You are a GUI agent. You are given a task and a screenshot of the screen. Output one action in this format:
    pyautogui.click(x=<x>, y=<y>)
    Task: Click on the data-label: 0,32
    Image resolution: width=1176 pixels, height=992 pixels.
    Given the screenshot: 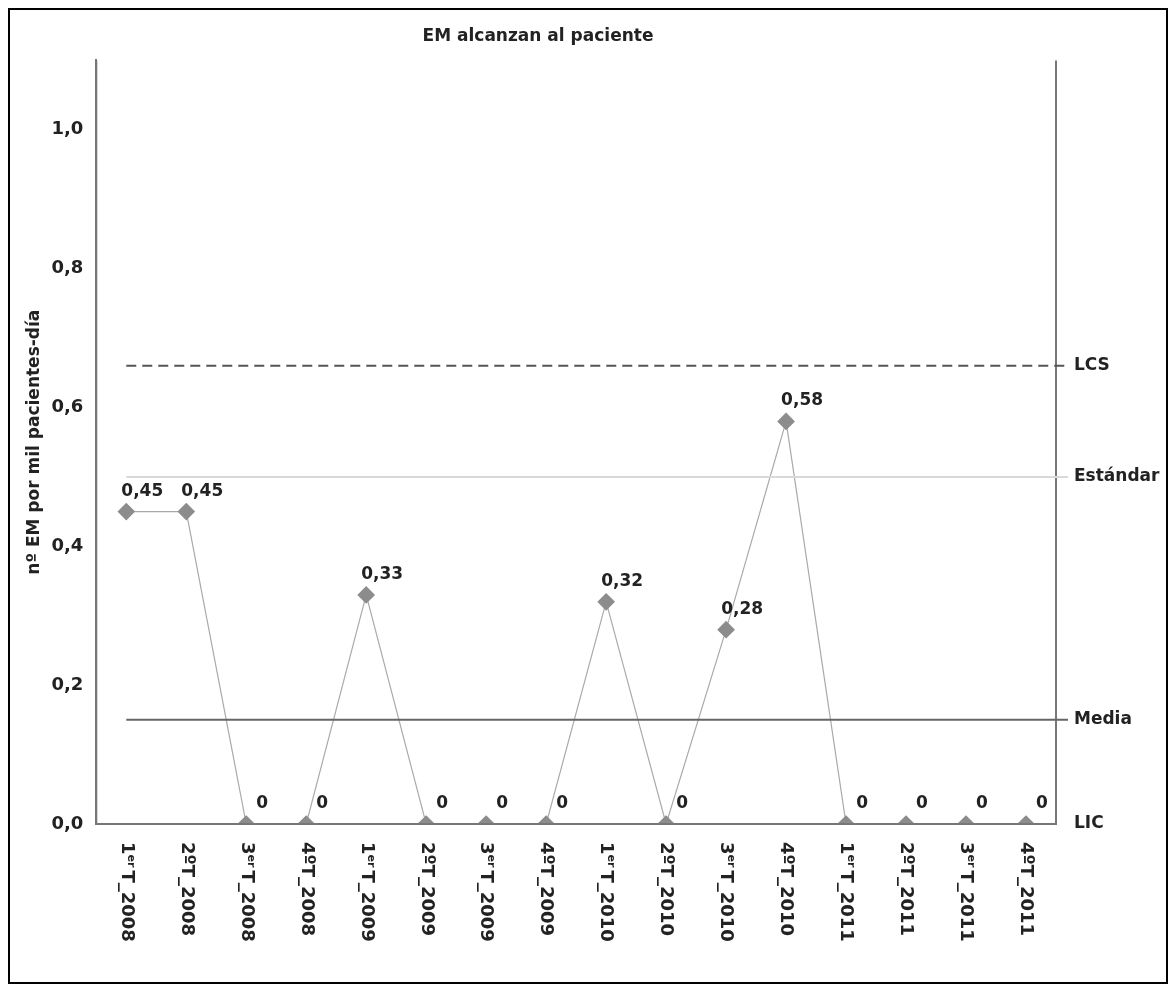 What is the action you would take?
    pyautogui.click(x=622, y=579)
    